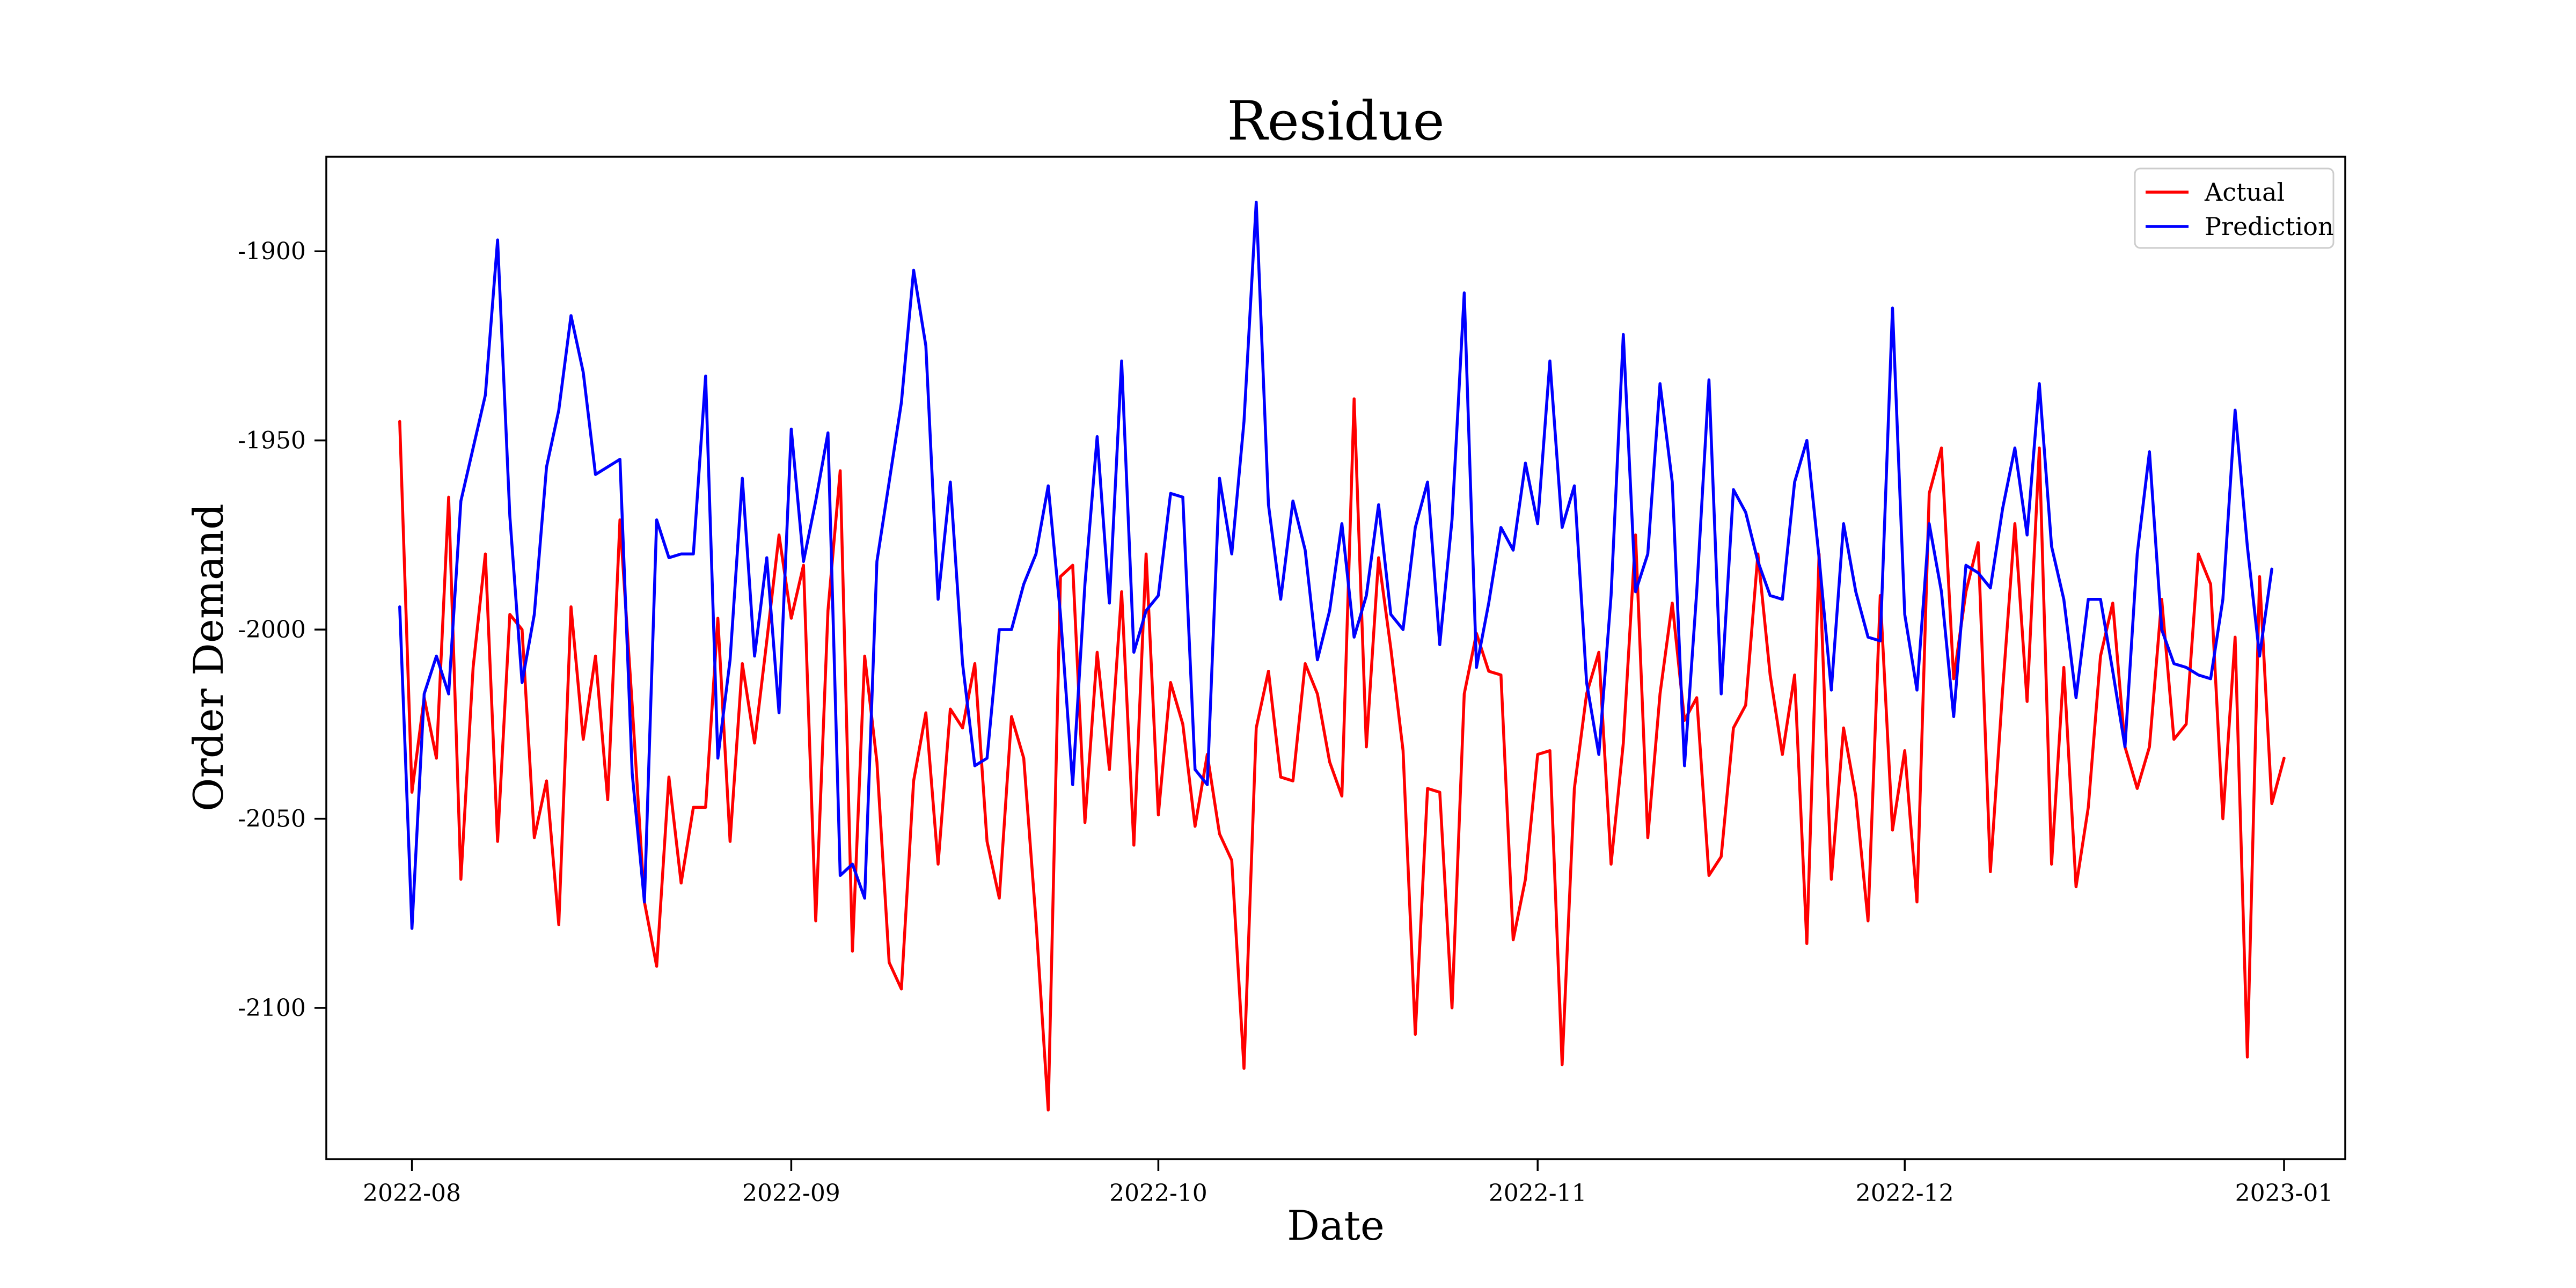 Image resolution: width=2576 pixels, height=1288 pixels. I want to click on y-tick-label: -1950, so click(272, 441).